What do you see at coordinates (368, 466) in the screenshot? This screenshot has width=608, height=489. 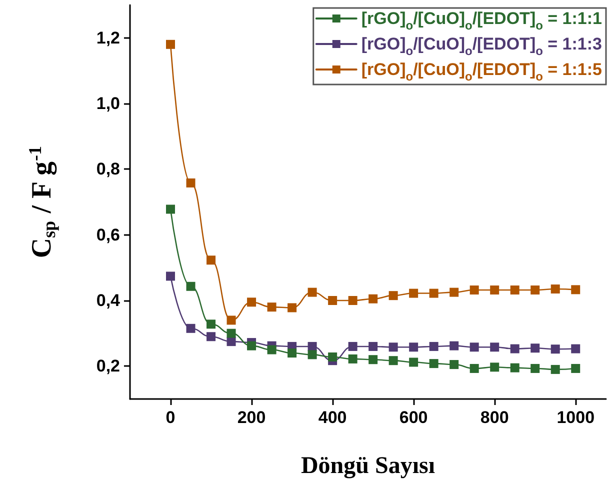 I see `x-axis-title: Döngü Sayısı` at bounding box center [368, 466].